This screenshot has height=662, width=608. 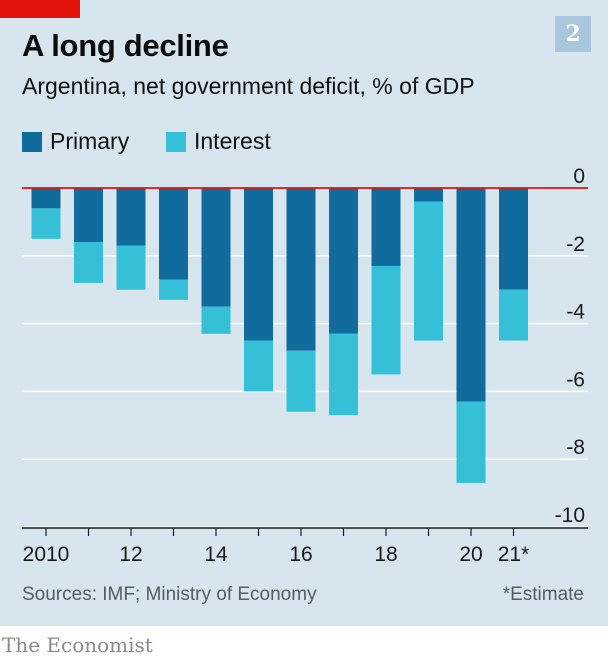 I want to click on chart-title: A long decline, so click(x=125, y=45).